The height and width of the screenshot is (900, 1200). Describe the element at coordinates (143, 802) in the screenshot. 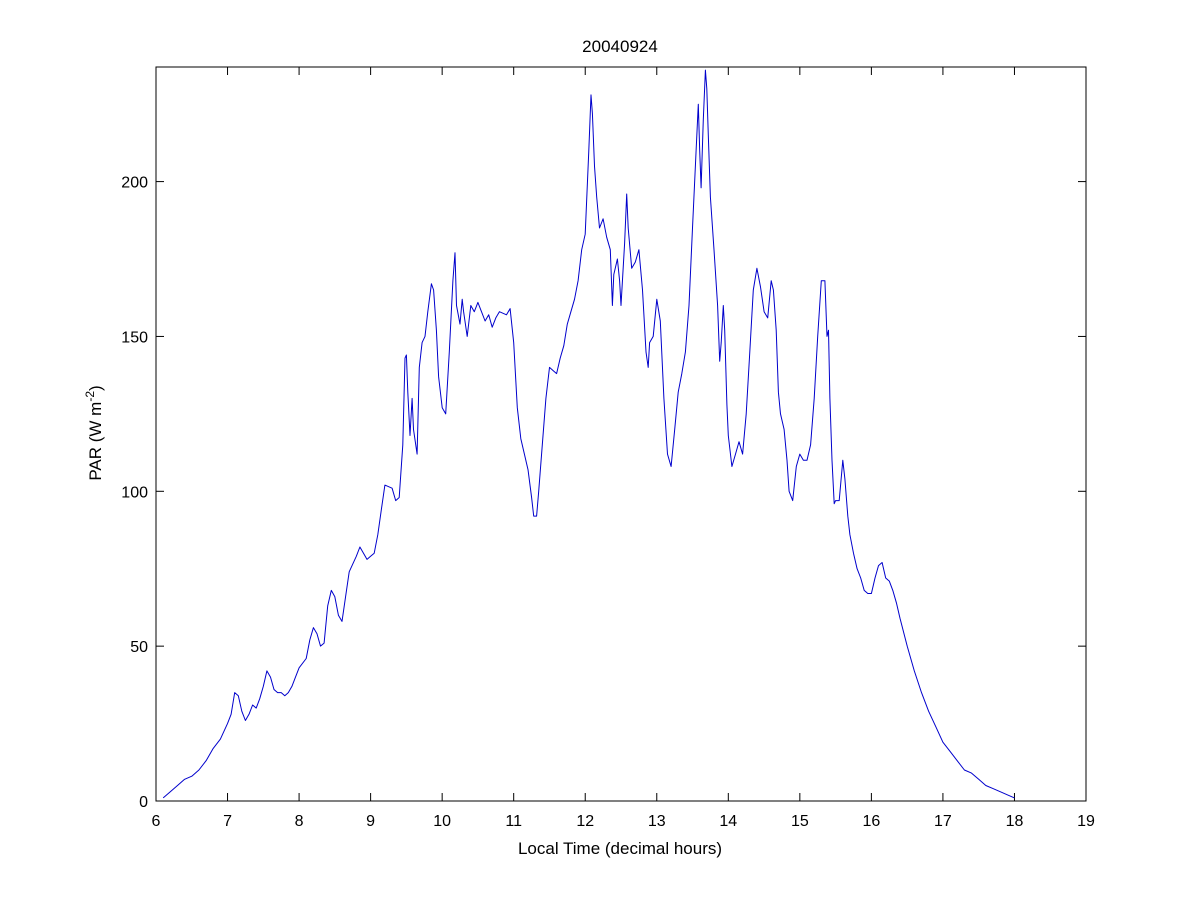

I see `y-tick-label: 0` at that location.